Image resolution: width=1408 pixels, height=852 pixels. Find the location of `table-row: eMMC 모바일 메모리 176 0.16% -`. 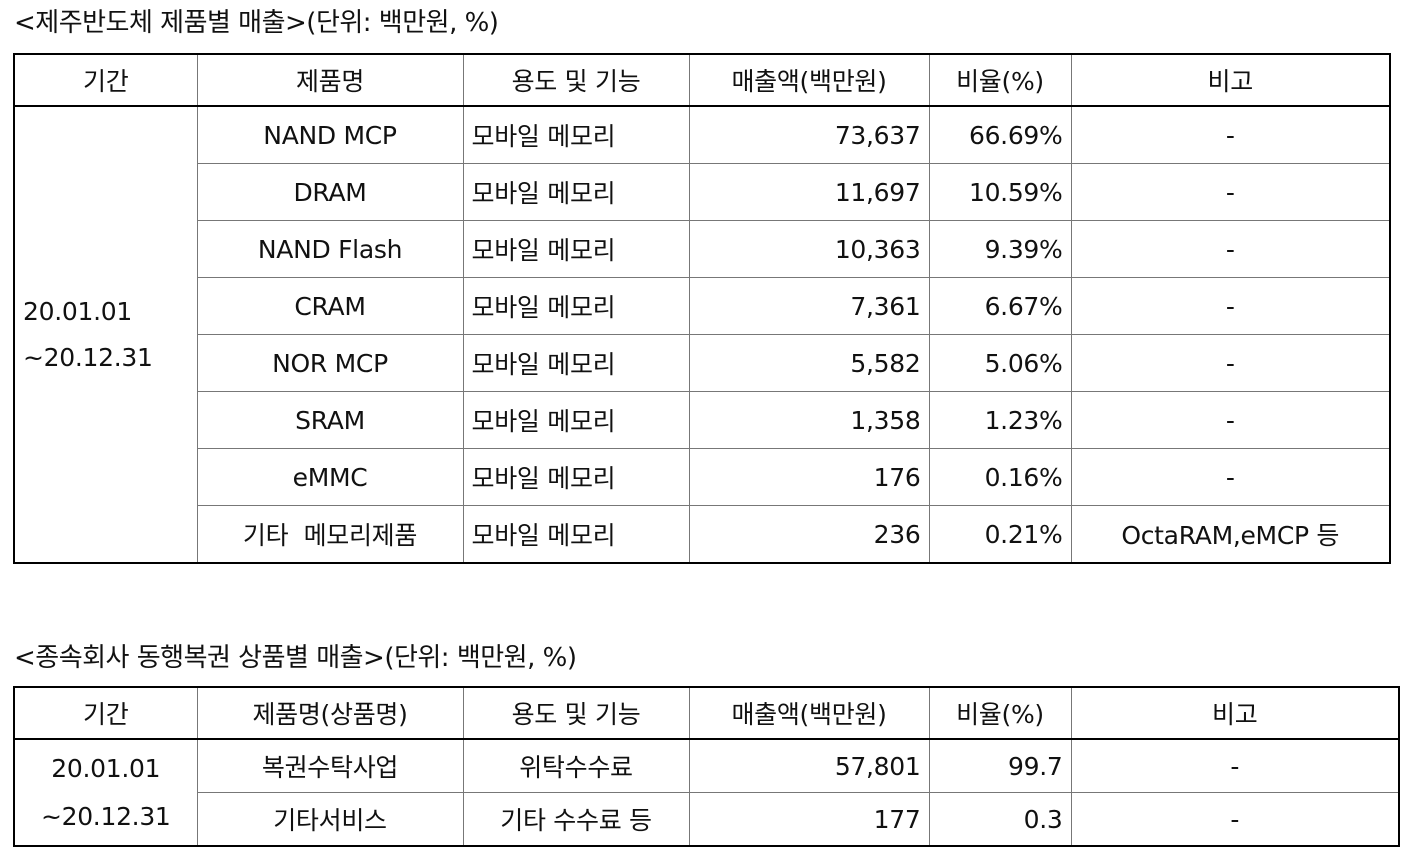

table-row: eMMC 모바일 메모리 176 0.16% - is located at coordinates (702, 477).